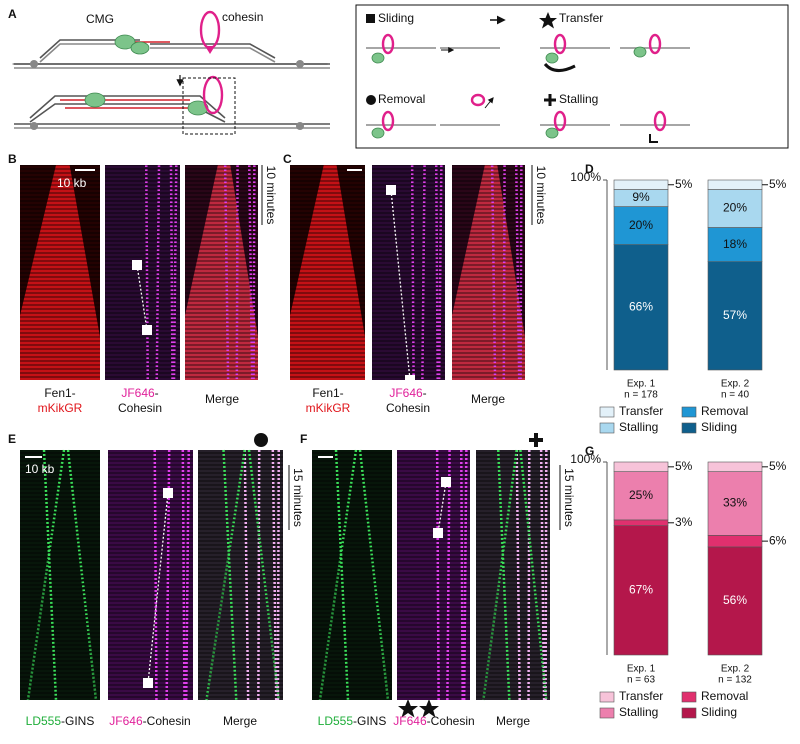 The height and width of the screenshot is (744, 800). I want to click on event-symbols, so click(398, 575).